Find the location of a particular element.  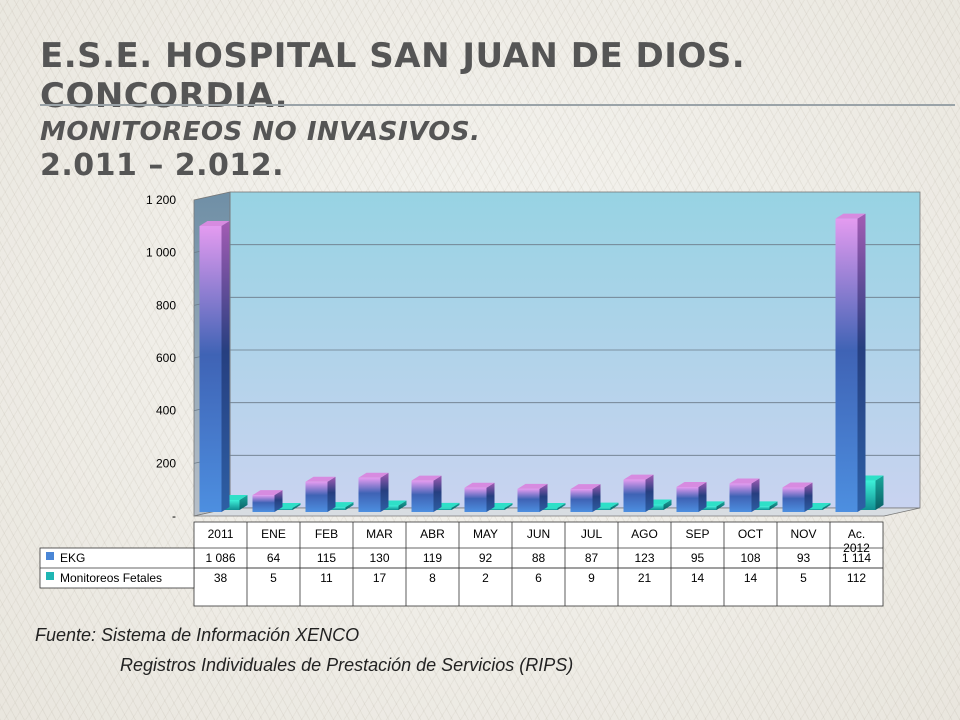

bar-ekg-1-front is located at coordinates (263, 503).